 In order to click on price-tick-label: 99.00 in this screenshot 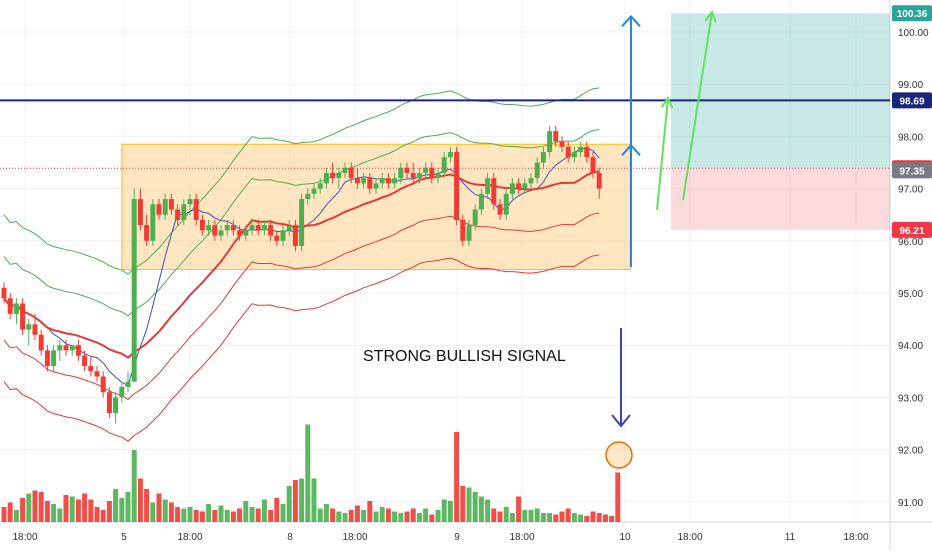, I will do `click(910, 85)`.